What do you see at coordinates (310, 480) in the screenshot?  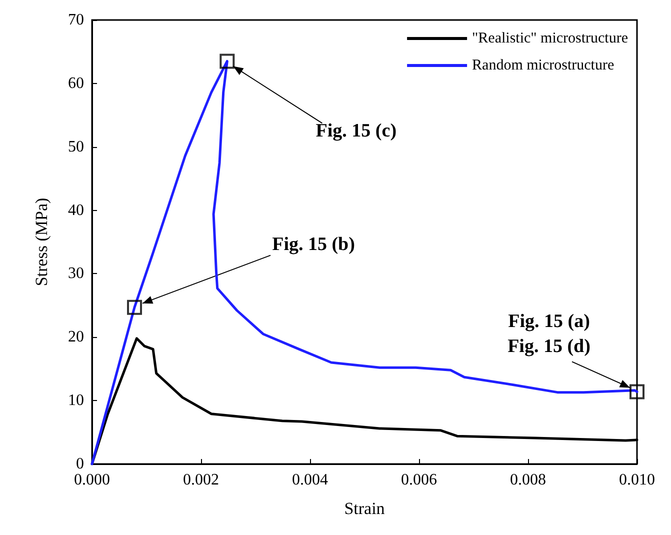 I see `x-tick-label: 0.004` at bounding box center [310, 480].